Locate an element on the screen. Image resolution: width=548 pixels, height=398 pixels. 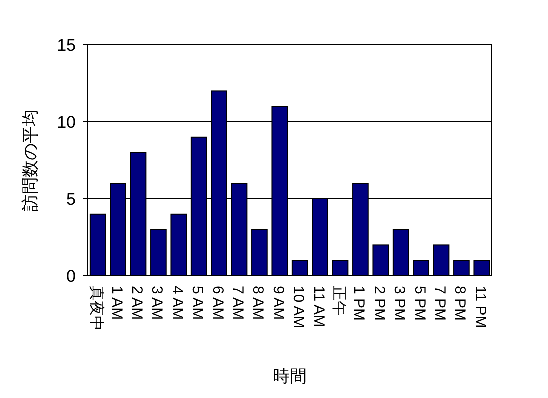
x-tick-label: 正午 is located at coordinates (339, 301).